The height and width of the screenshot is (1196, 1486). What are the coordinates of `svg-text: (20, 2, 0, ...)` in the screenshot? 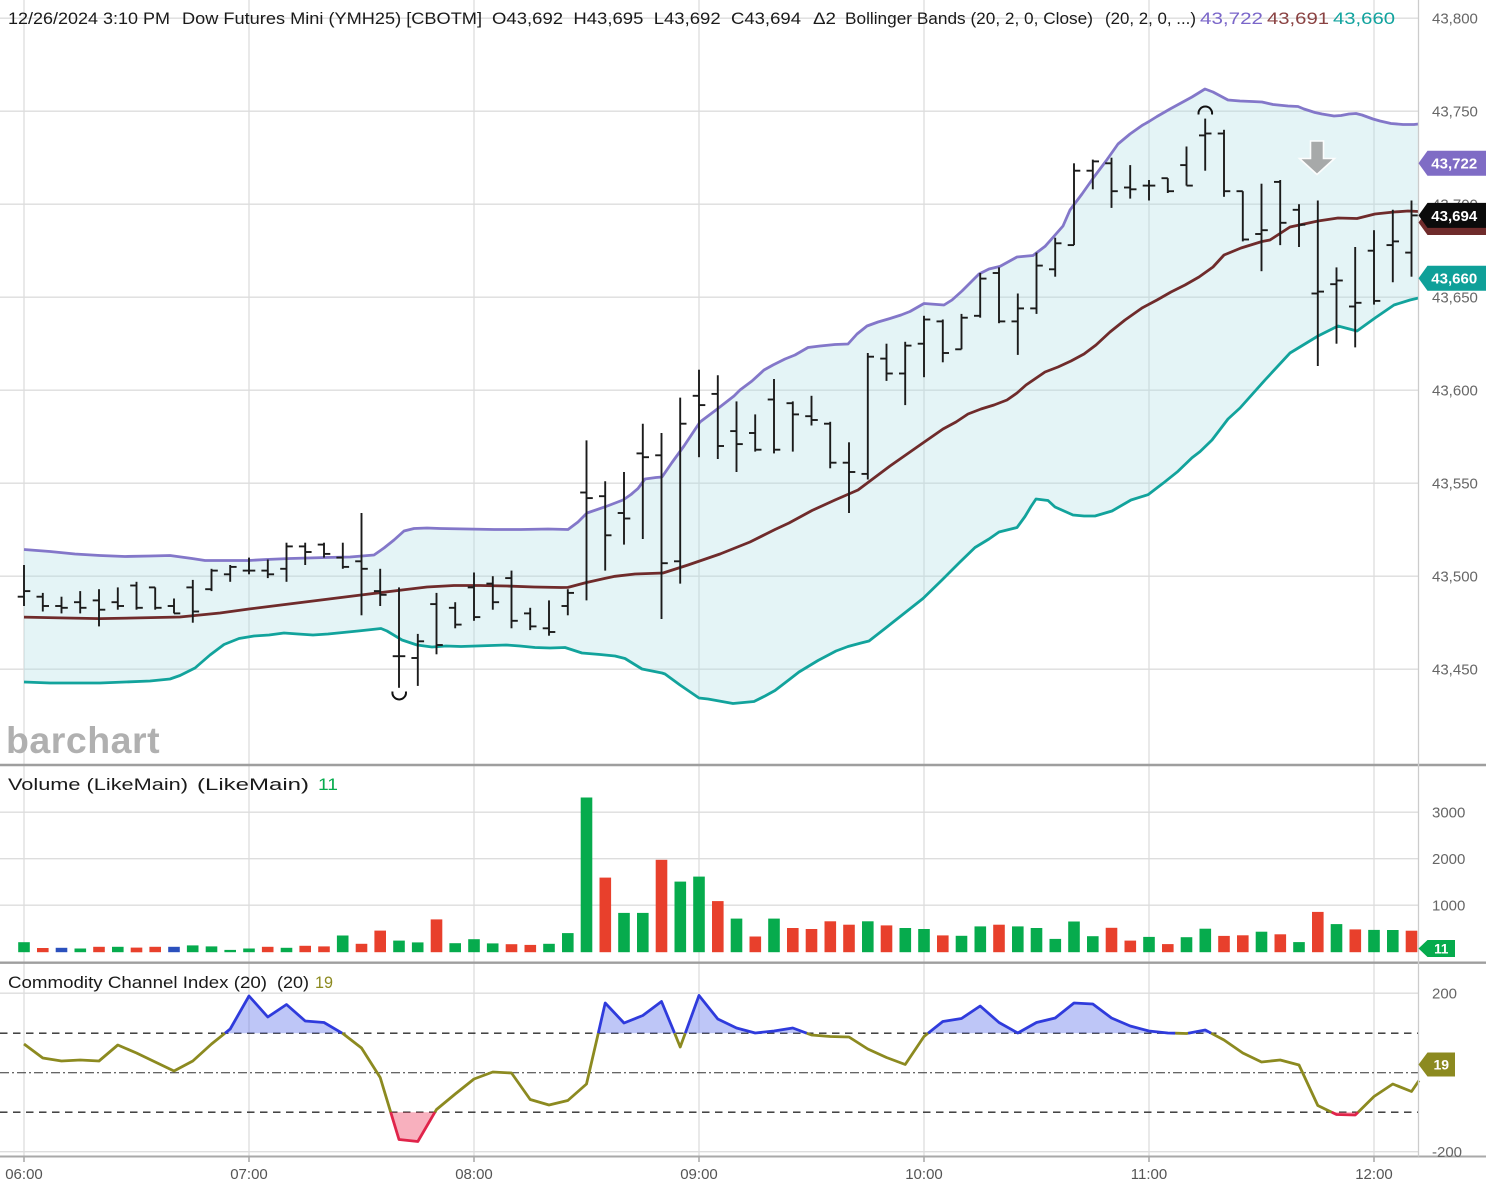 It's located at (1150, 18).